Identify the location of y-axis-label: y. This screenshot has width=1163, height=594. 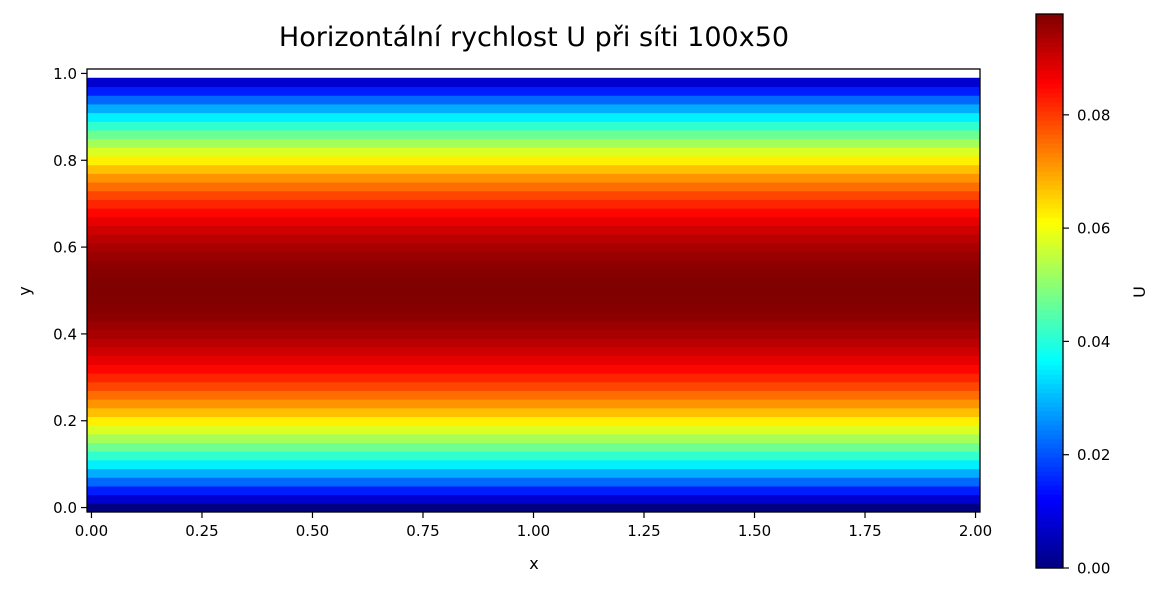
(24, 290).